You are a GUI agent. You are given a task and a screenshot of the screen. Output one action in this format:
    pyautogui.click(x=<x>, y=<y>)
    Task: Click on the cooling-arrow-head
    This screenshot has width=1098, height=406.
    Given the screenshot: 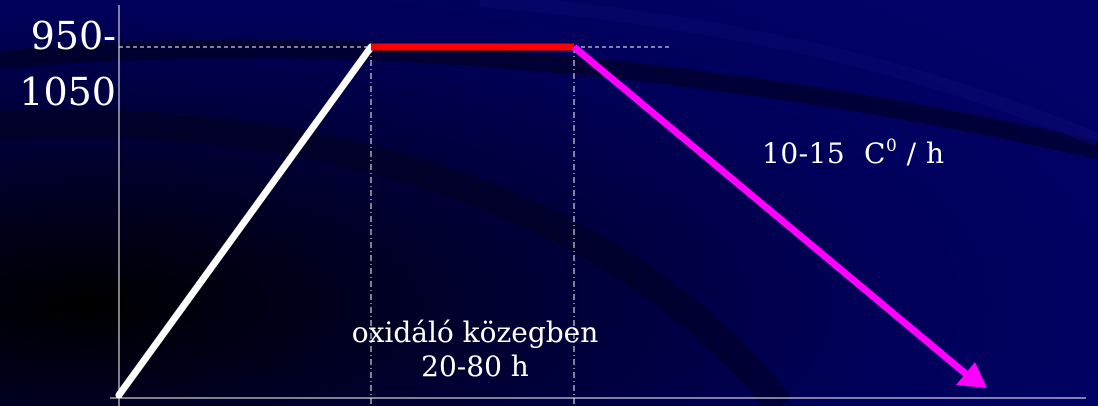 What is the action you would take?
    pyautogui.click(x=971, y=375)
    